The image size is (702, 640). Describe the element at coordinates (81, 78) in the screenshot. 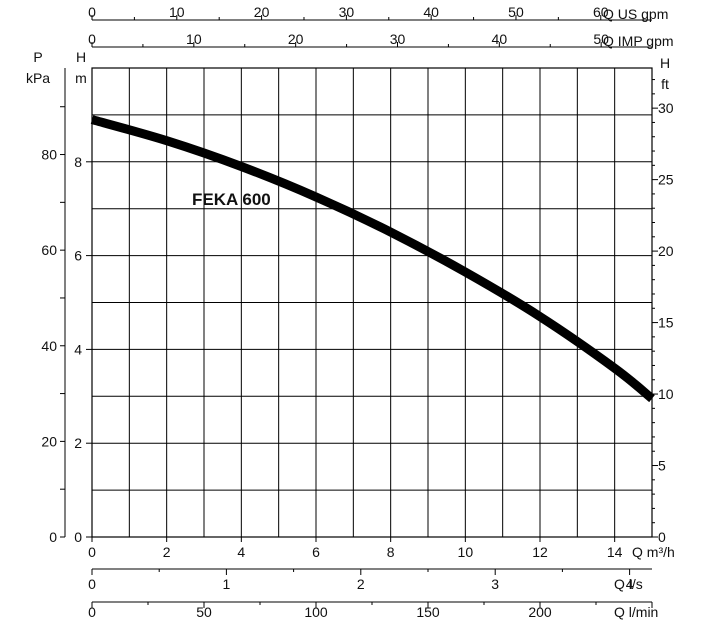

I see `h-m-axis-label-line2: m` at that location.